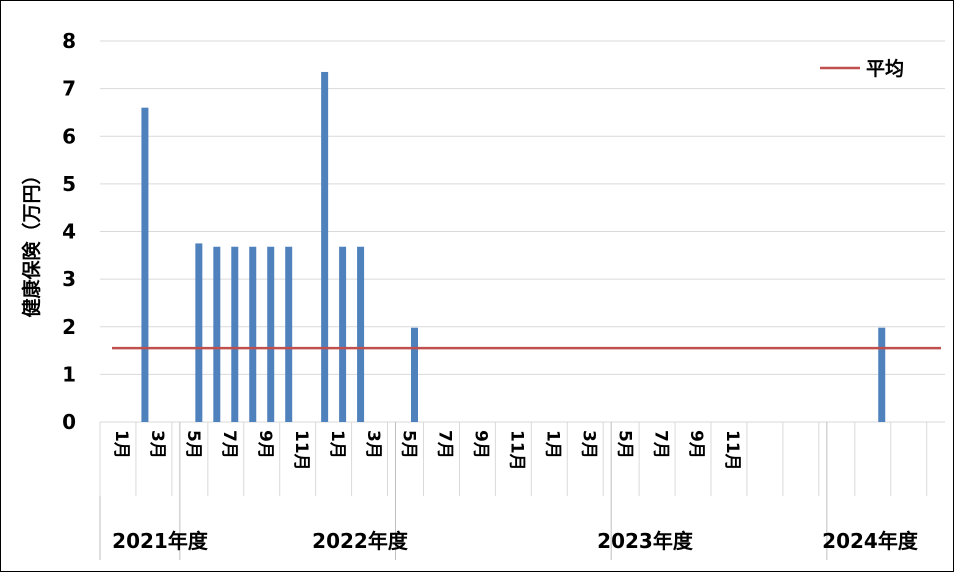 This screenshot has height=572, width=954. Describe the element at coordinates (69, 184) in the screenshot. I see `y-tick-label: 5` at that location.